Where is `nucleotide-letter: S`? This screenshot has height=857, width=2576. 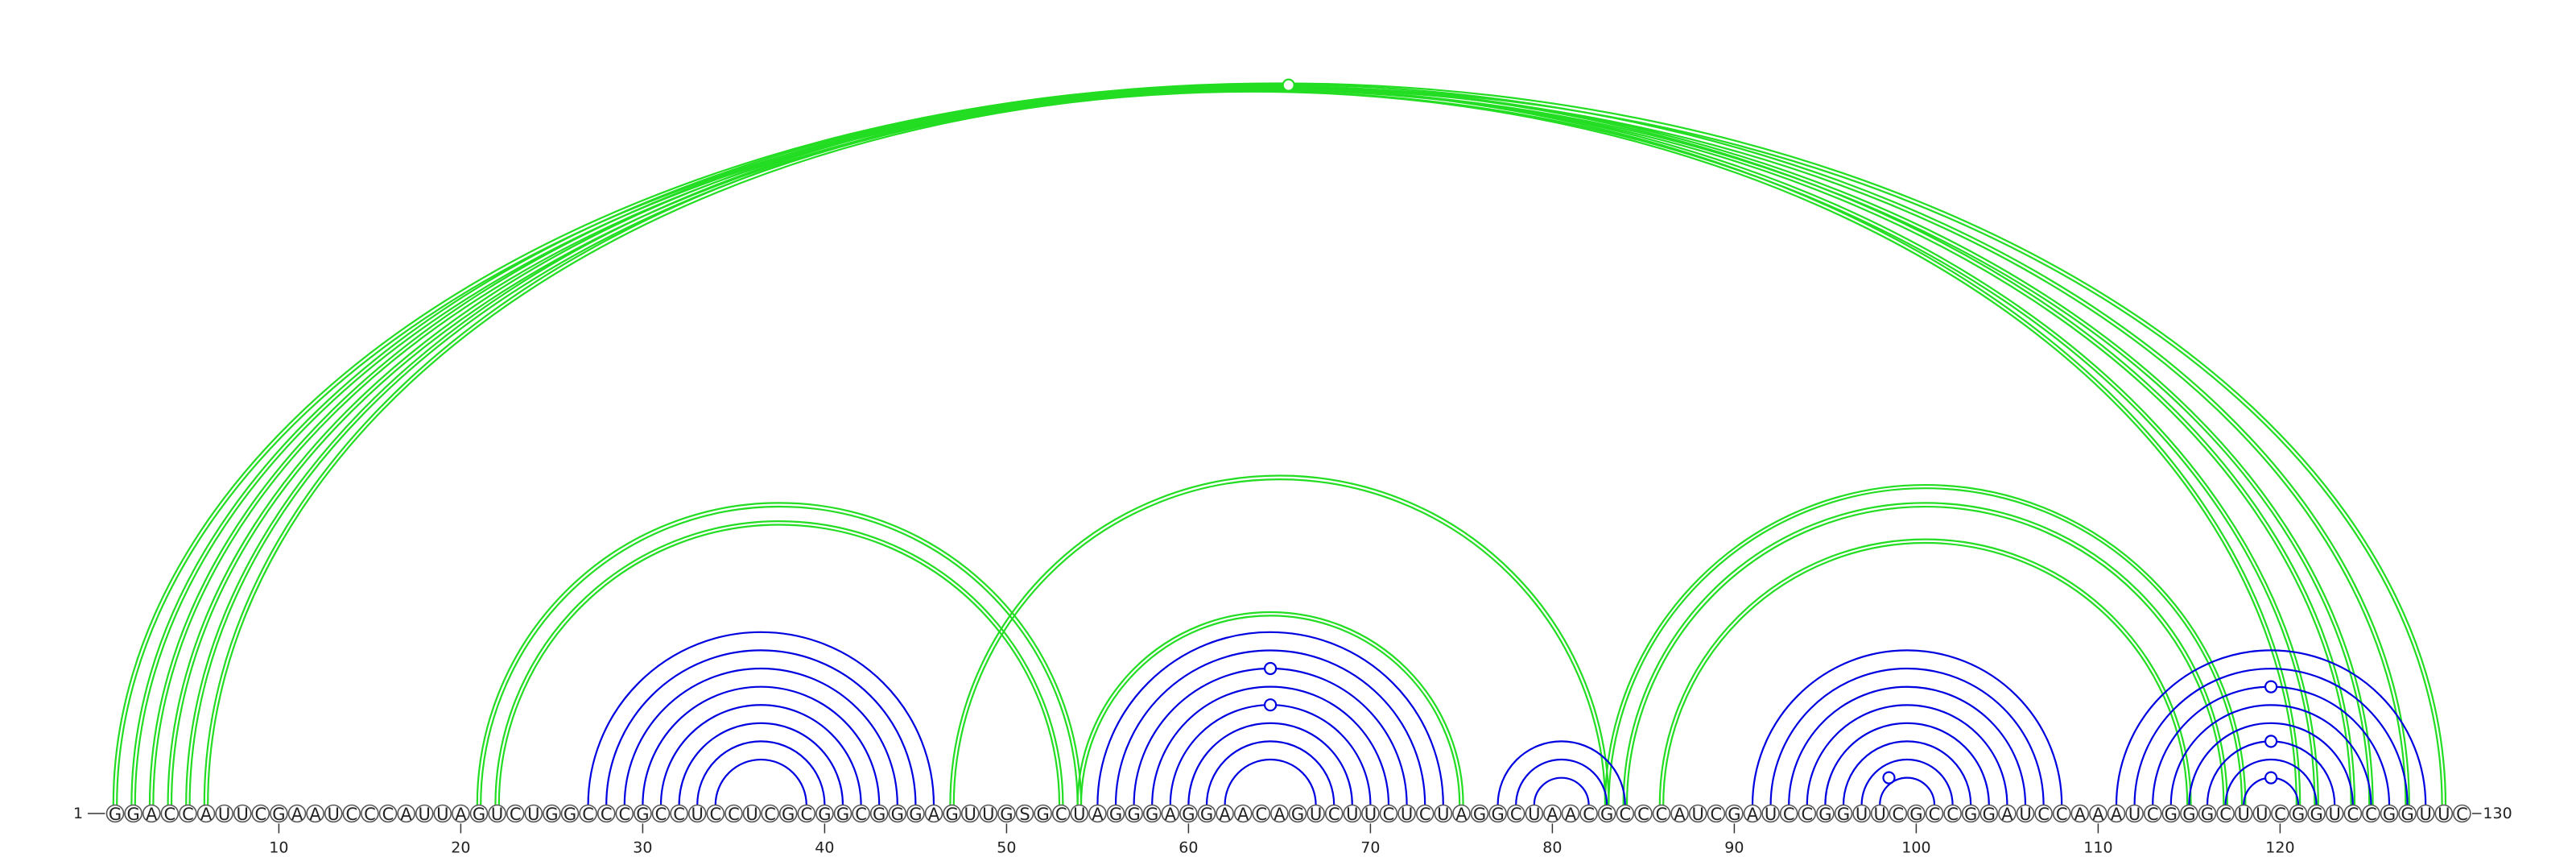
nucleotide-letter: S is located at coordinates (1024, 814).